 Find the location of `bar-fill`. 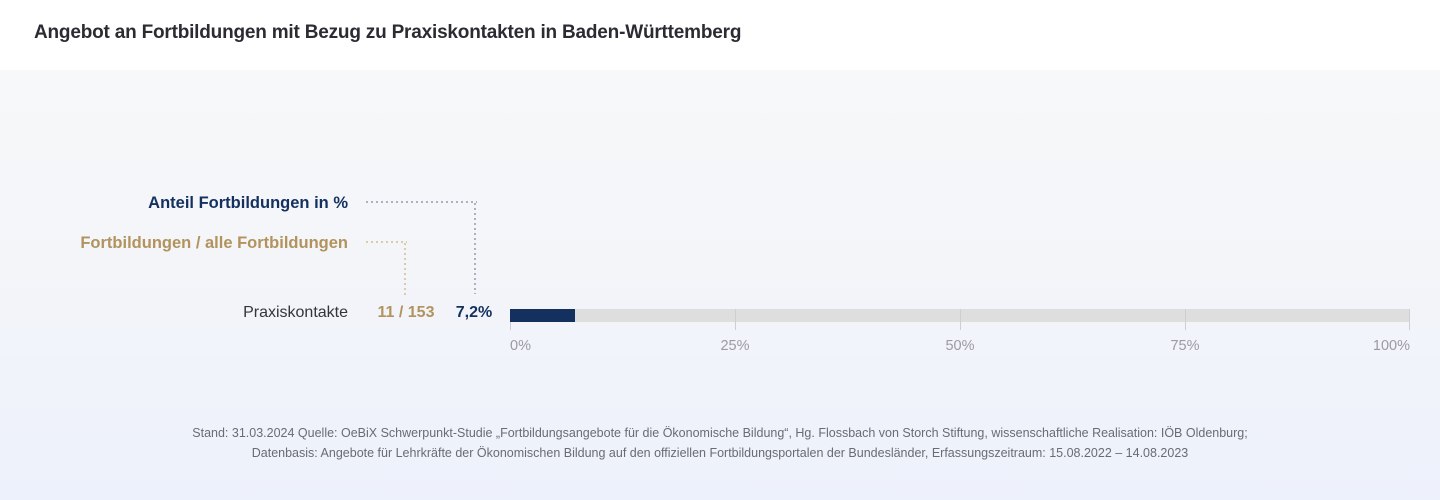

bar-fill is located at coordinates (542, 315).